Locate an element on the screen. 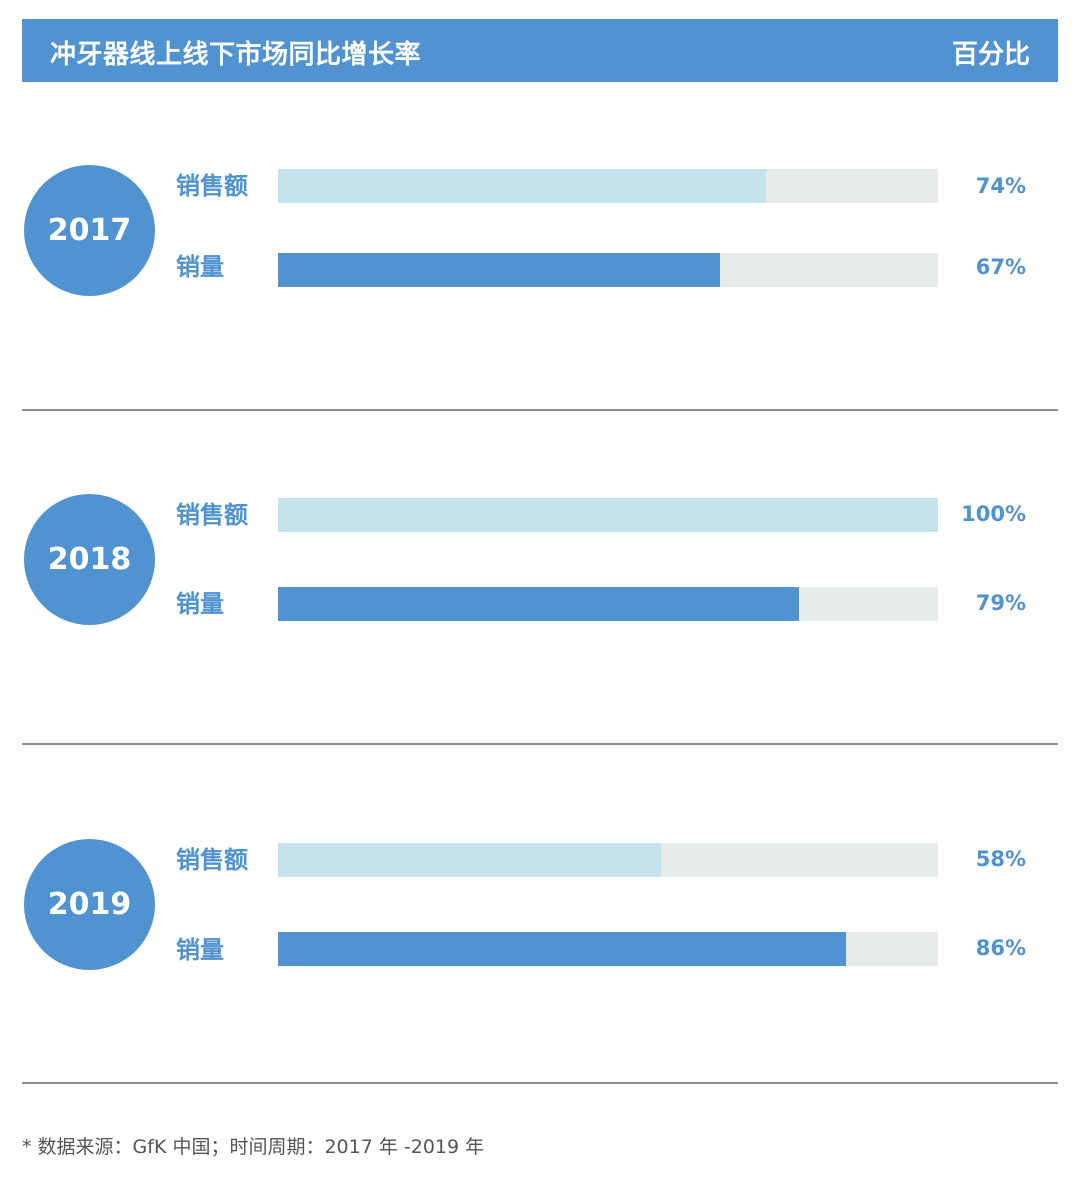 Image resolution: width=1080 pixels, height=1187 pixels. bar-volume-2017 is located at coordinates (499, 270).